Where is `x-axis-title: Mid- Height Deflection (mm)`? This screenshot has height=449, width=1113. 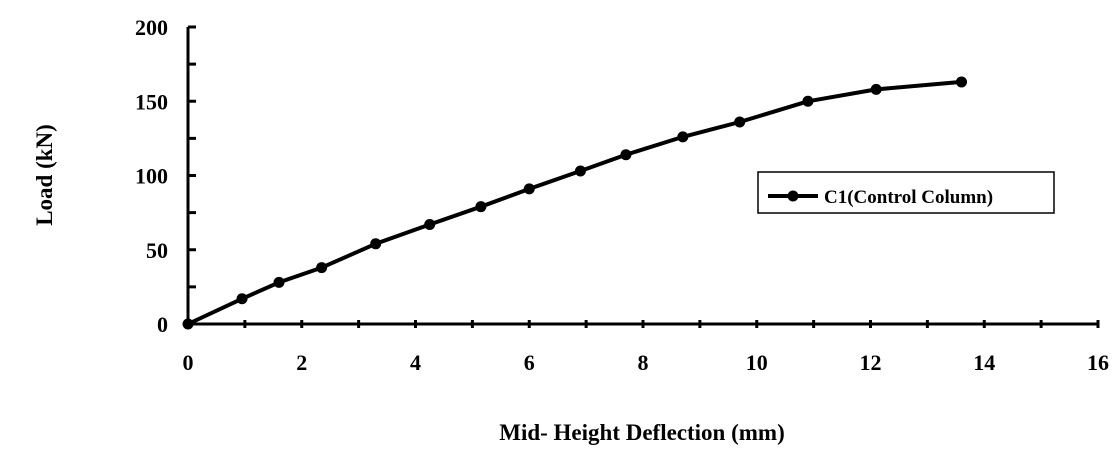
x-axis-title: Mid- Height Deflection (mm) is located at coordinates (642, 432).